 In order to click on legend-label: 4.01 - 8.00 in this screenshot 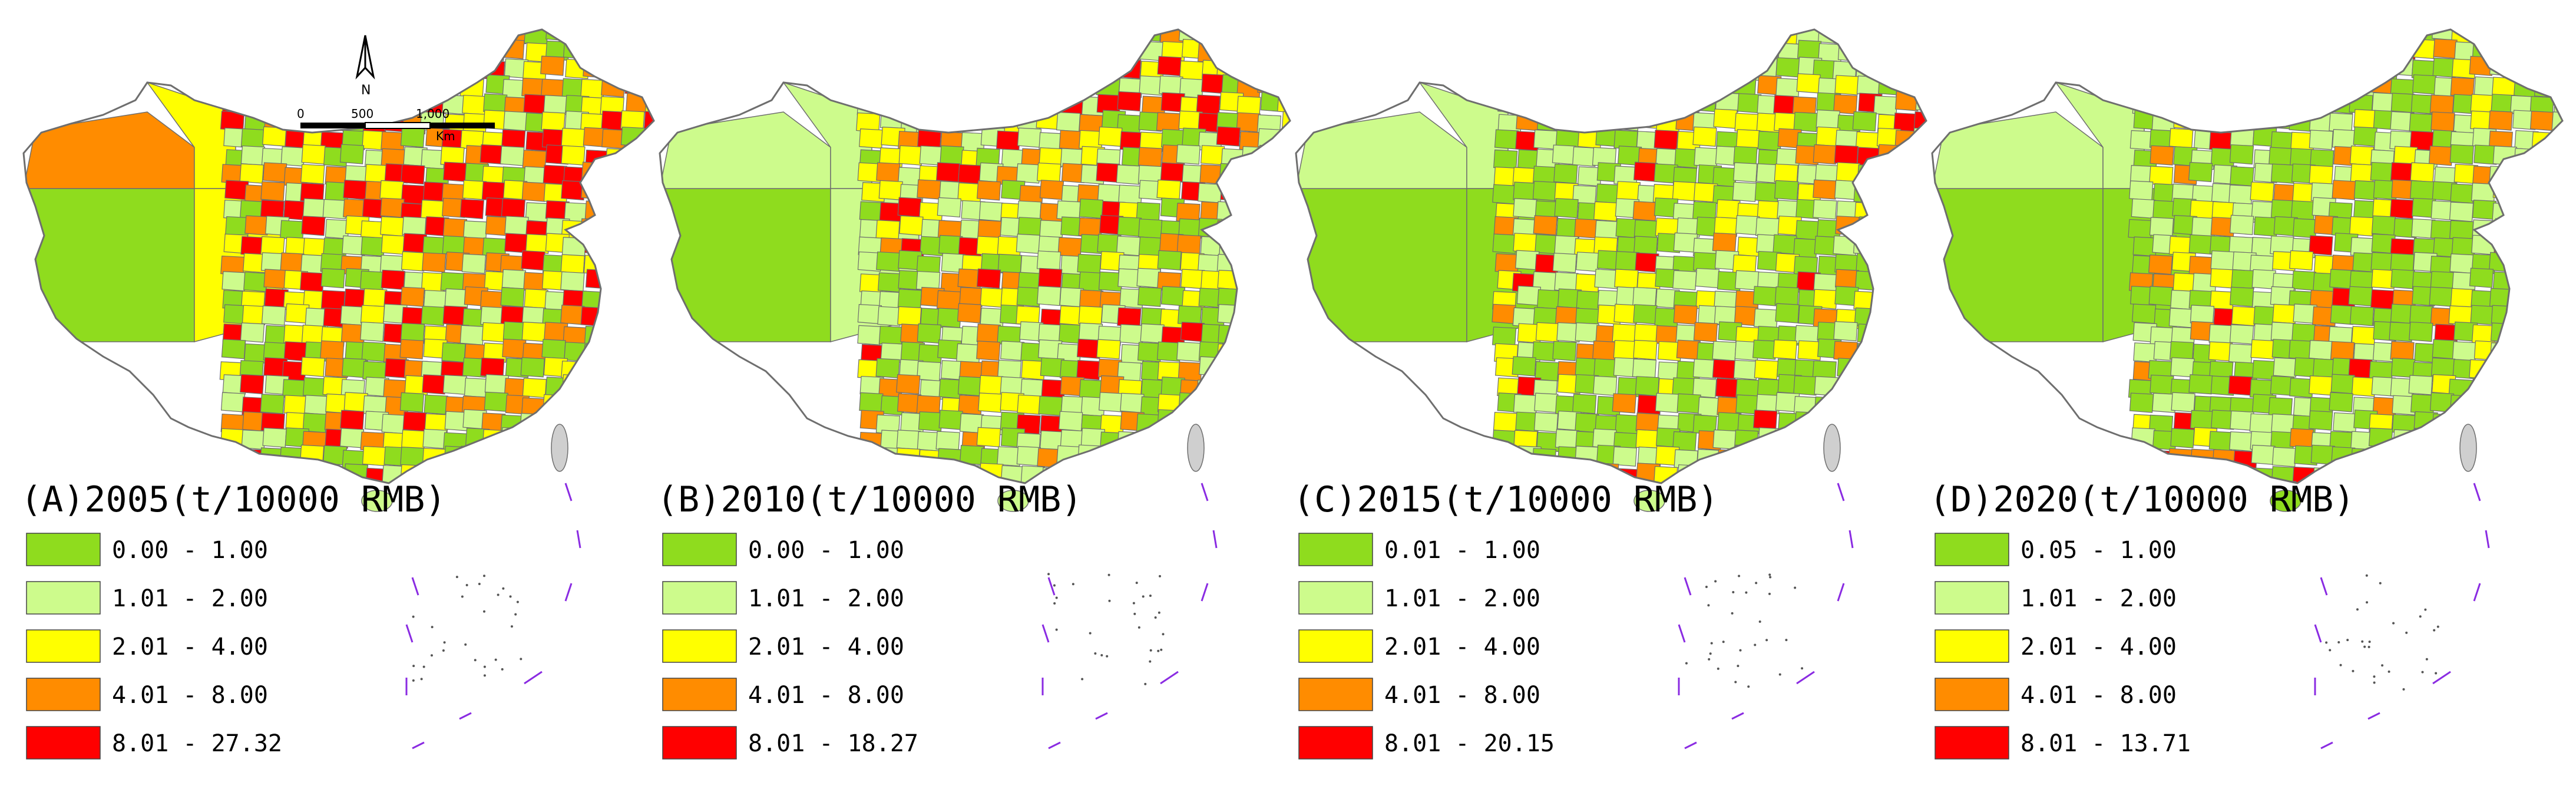, I will do `click(2099, 695)`.